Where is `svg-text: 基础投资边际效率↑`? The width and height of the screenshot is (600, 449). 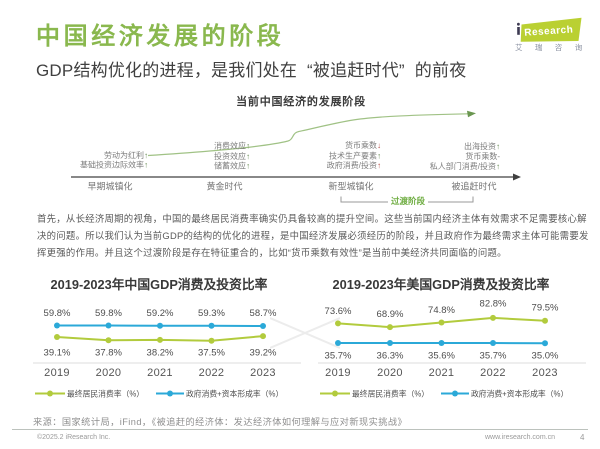 svg-text: 基础投资边际效率↑ is located at coordinates (114, 165).